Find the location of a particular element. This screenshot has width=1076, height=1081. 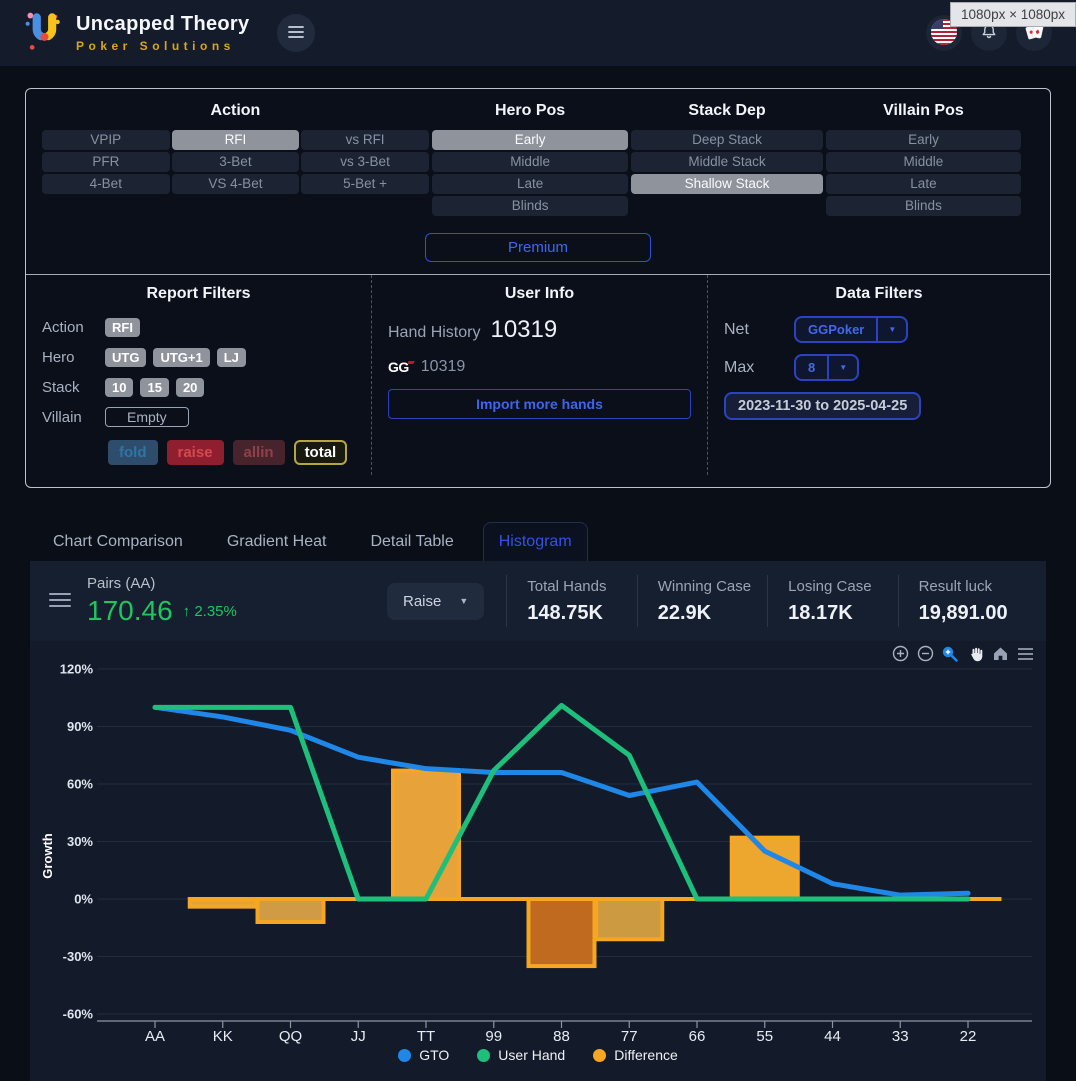

filter-button-5-bet: 5-Bet + is located at coordinates (365, 184).